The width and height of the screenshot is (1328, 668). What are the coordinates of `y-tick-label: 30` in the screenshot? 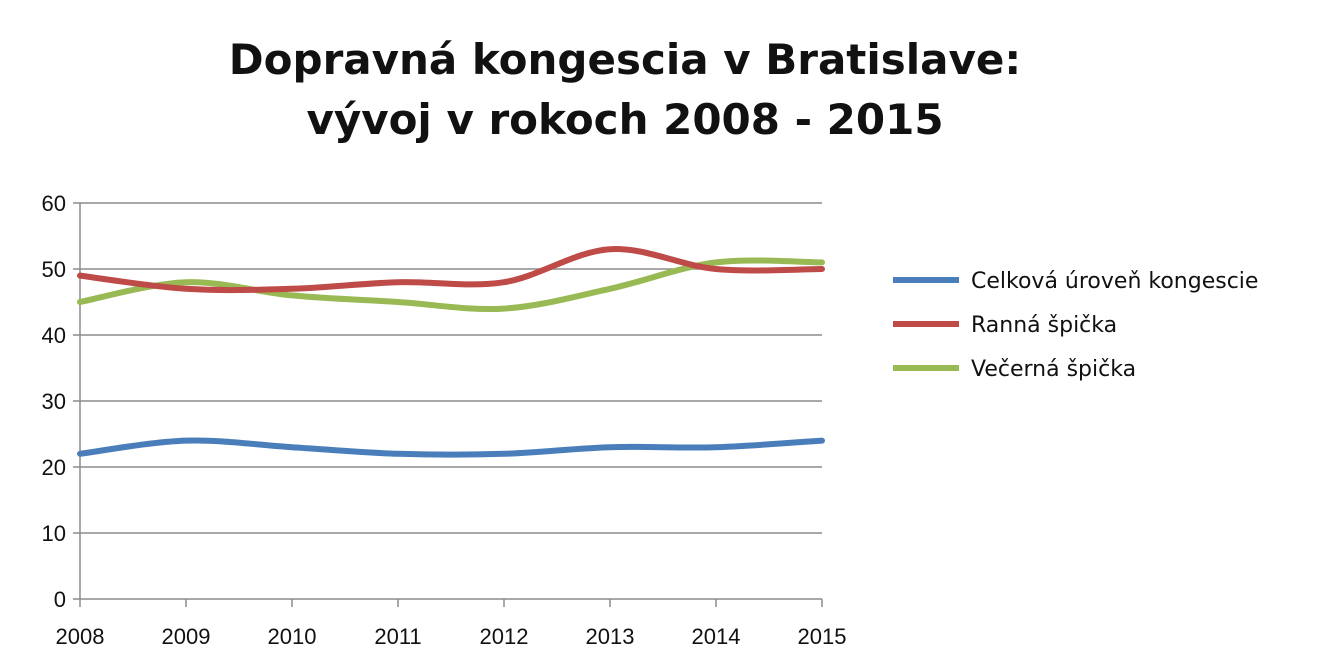 It's located at (54, 401).